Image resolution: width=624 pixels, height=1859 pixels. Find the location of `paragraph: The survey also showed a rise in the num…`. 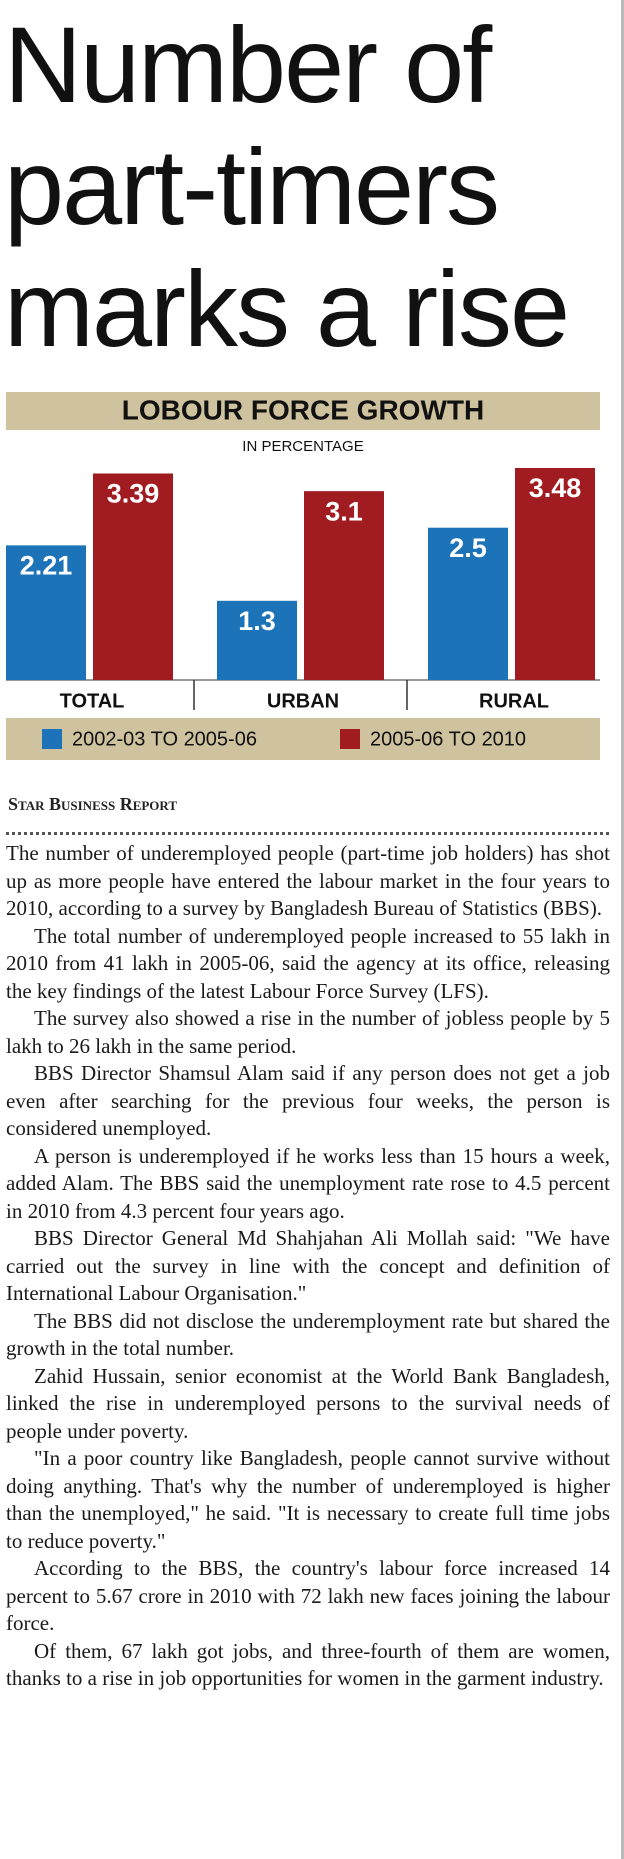

paragraph: The survey also showed a rise in the num… is located at coordinates (308, 1032).